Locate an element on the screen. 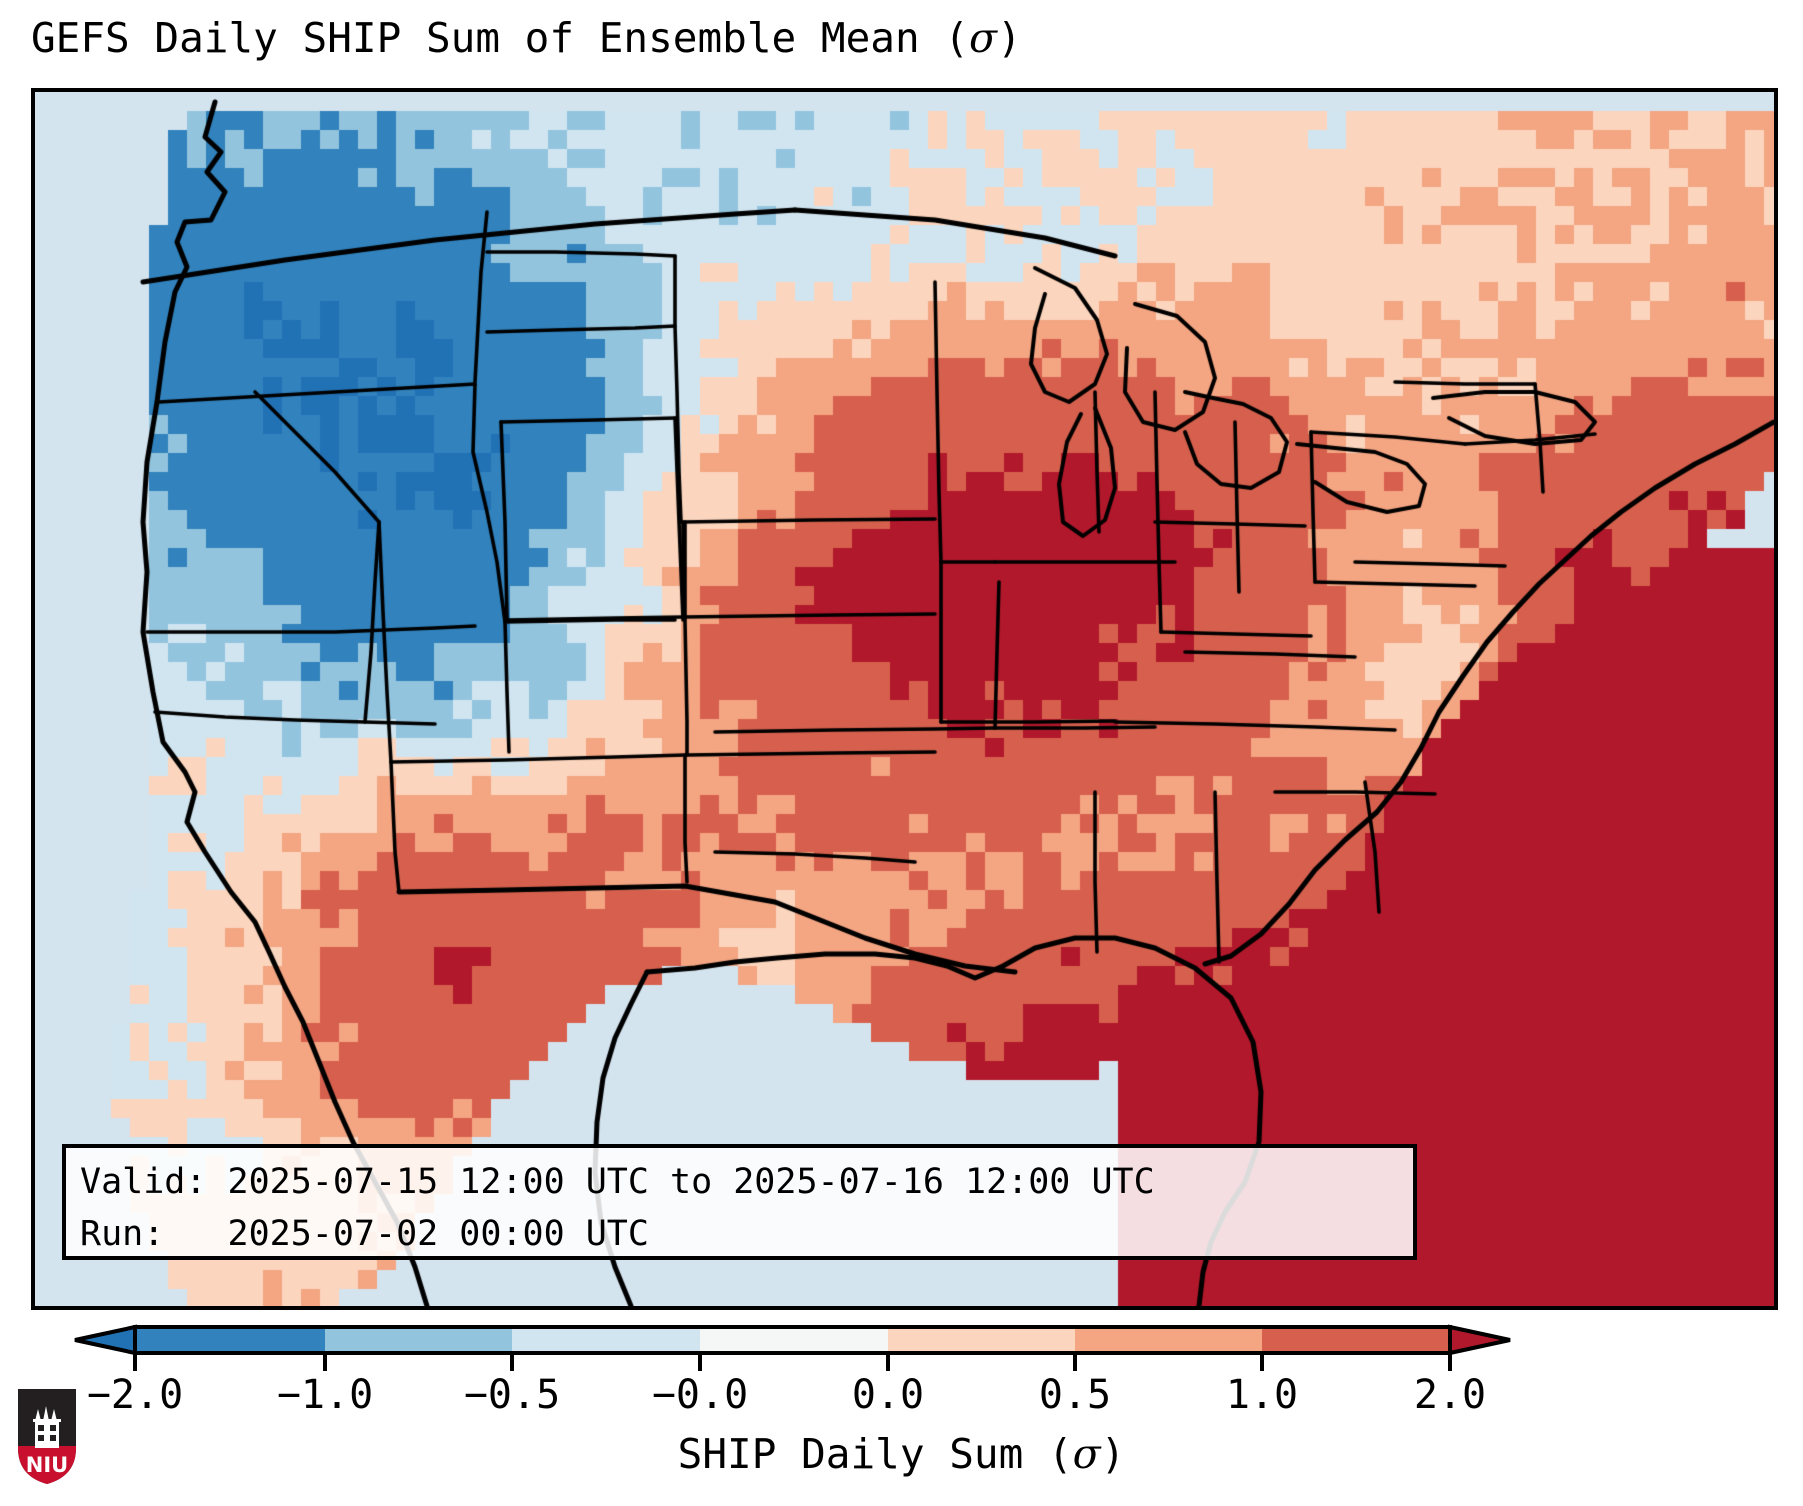 The image size is (1803, 1506). colorbar-under-arrow is located at coordinates (105, 1340).